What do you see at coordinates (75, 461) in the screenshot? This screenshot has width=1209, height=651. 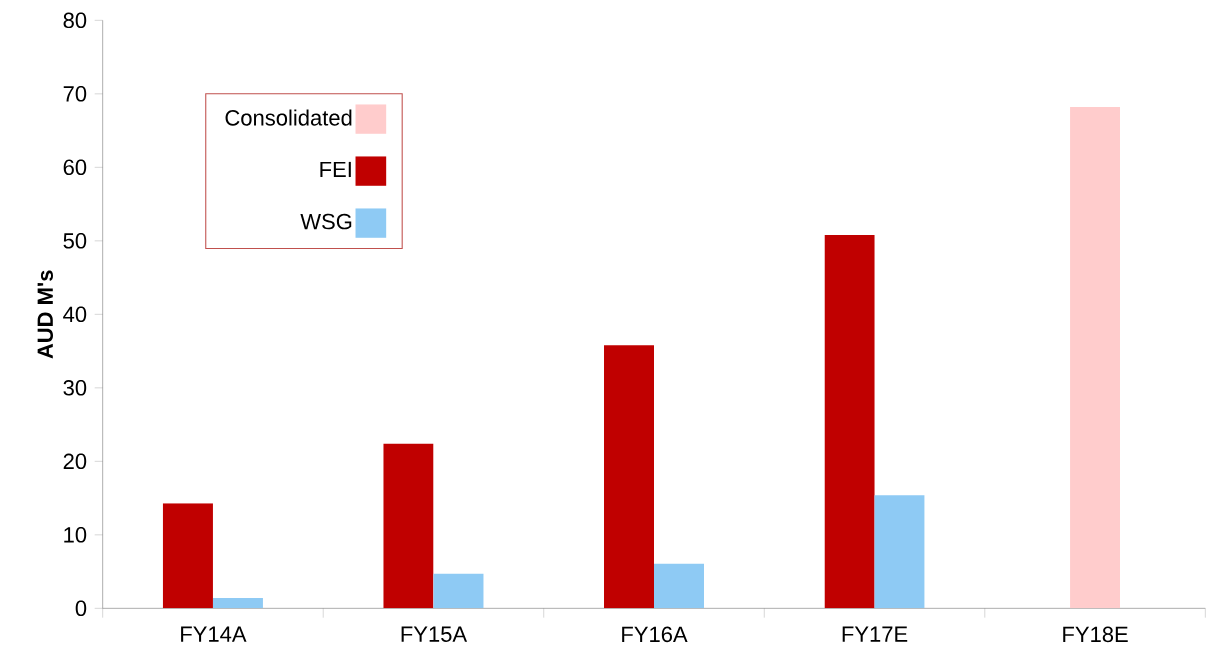 I see `y-tick-label: 20` at bounding box center [75, 461].